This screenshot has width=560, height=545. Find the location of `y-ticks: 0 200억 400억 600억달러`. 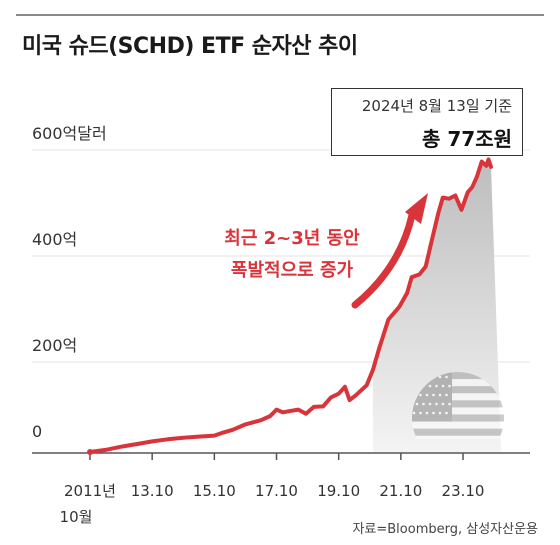

y-ticks: 0 200억 400억 600억달러 is located at coordinates (69, 282).